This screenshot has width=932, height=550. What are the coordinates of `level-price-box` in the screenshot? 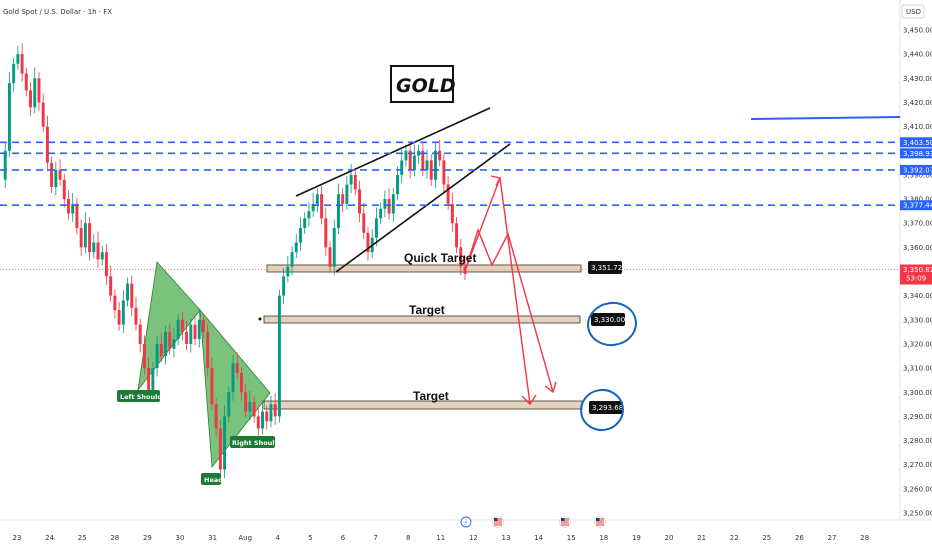 It's located at (916, 142).